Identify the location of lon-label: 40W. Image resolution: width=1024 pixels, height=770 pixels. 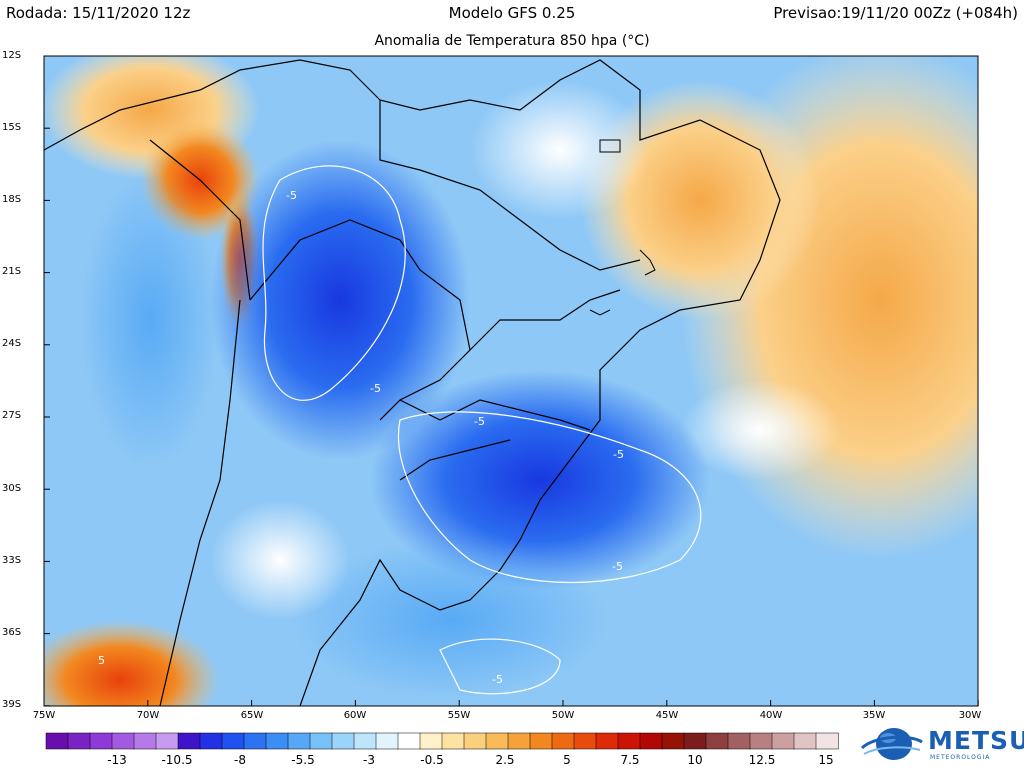
(771, 715).